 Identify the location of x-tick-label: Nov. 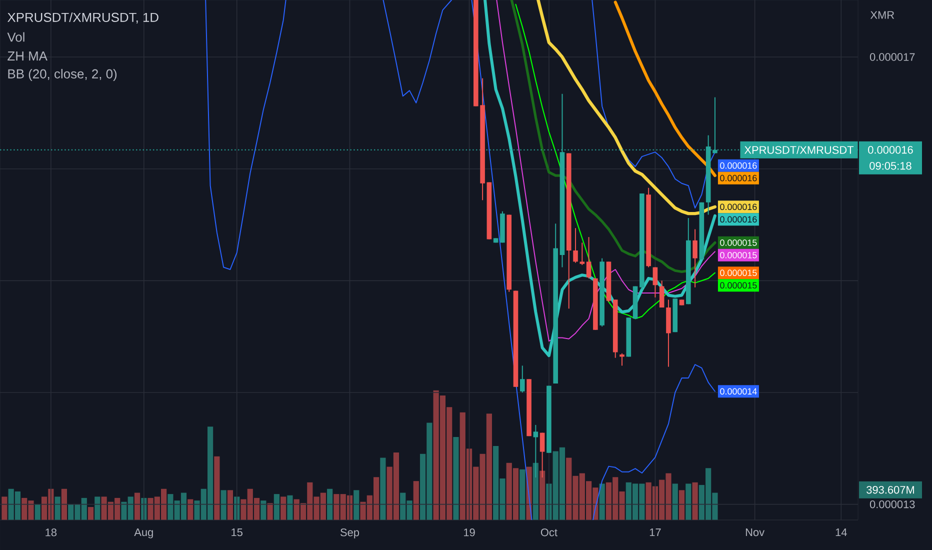
(755, 532).